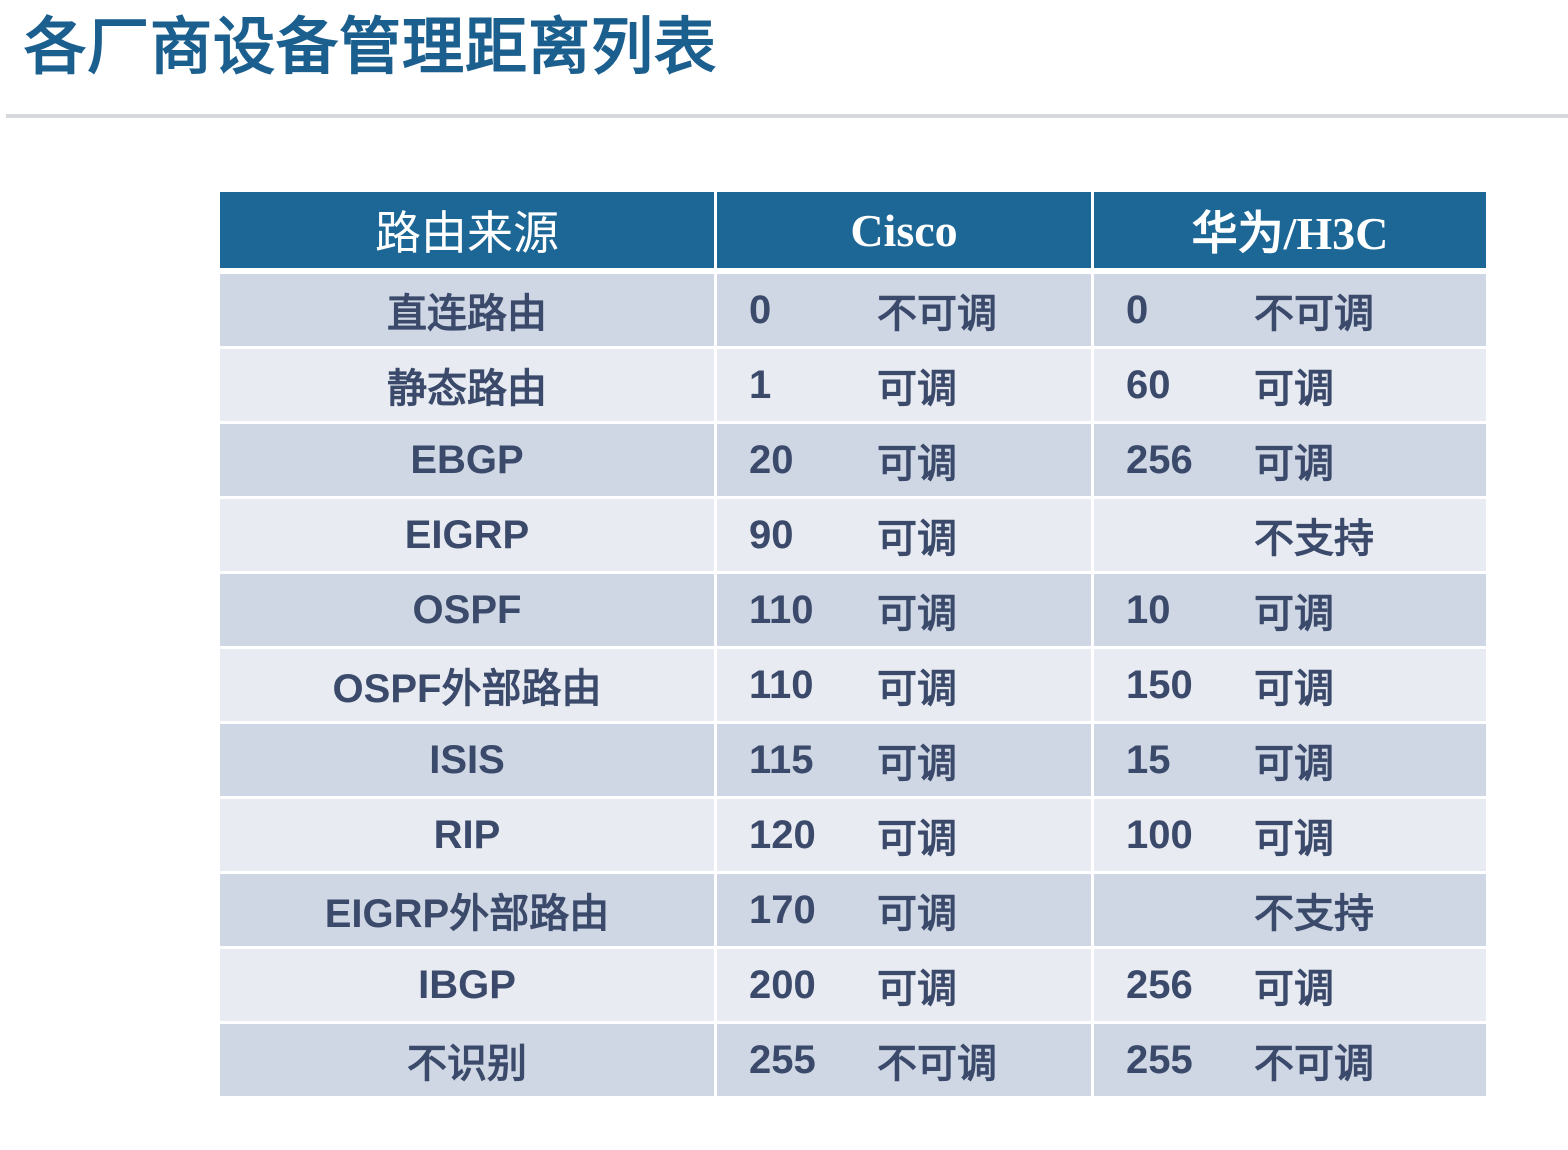  I want to click on huawei-distance-value: 0, so click(1137, 309).